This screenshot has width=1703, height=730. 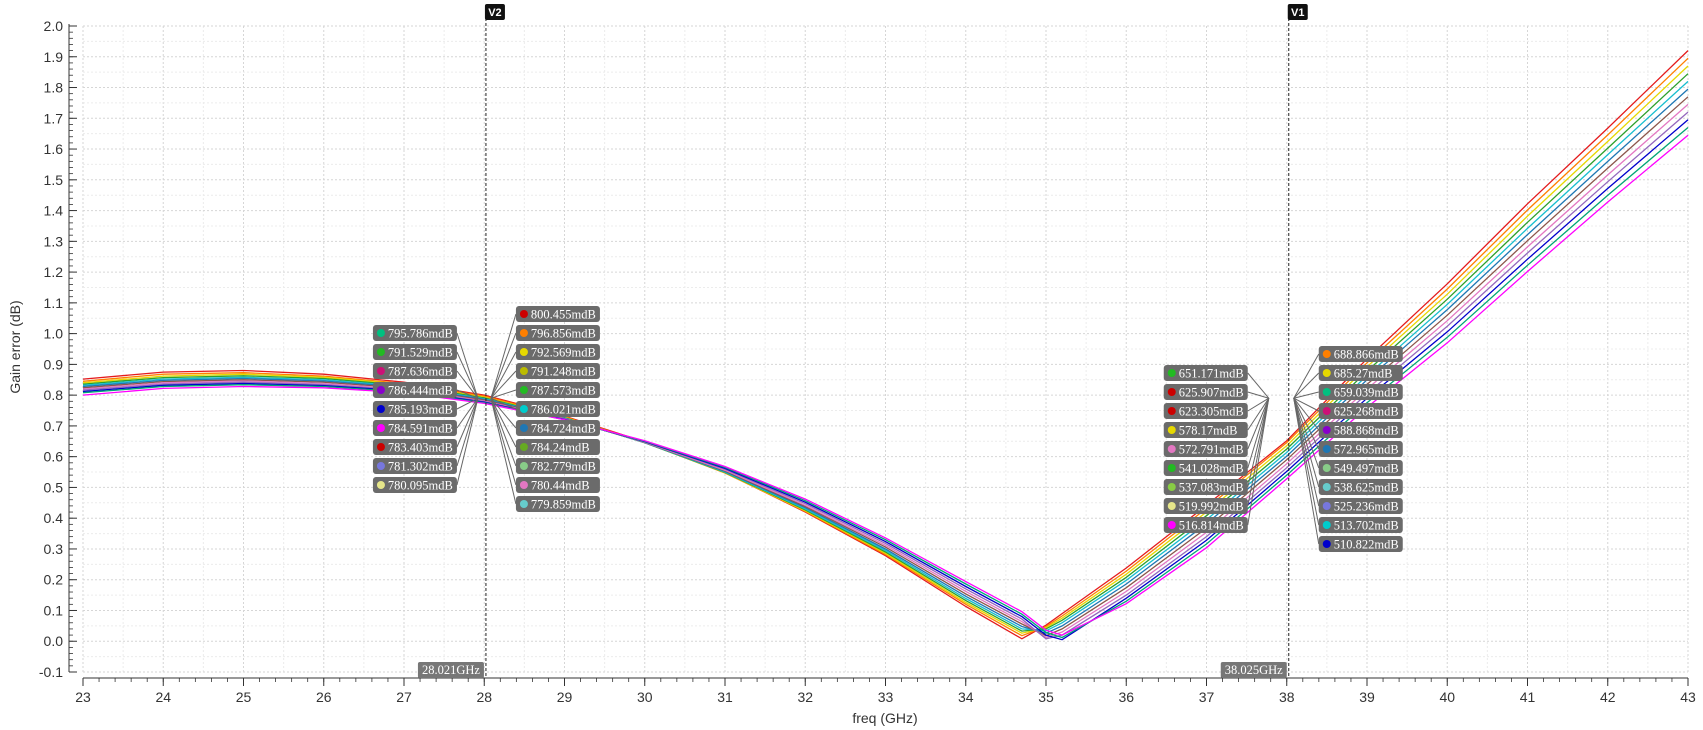 What do you see at coordinates (54, 395) in the screenshot?
I see `y-tick-label: 0.8` at bounding box center [54, 395].